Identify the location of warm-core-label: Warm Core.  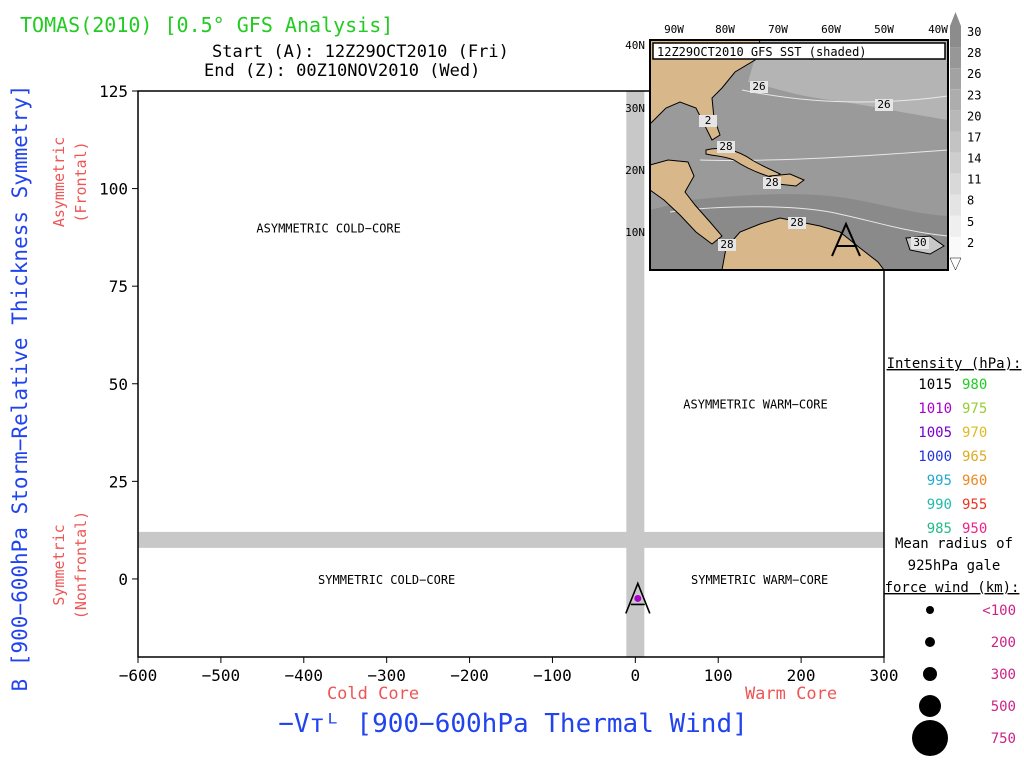
(791, 694).